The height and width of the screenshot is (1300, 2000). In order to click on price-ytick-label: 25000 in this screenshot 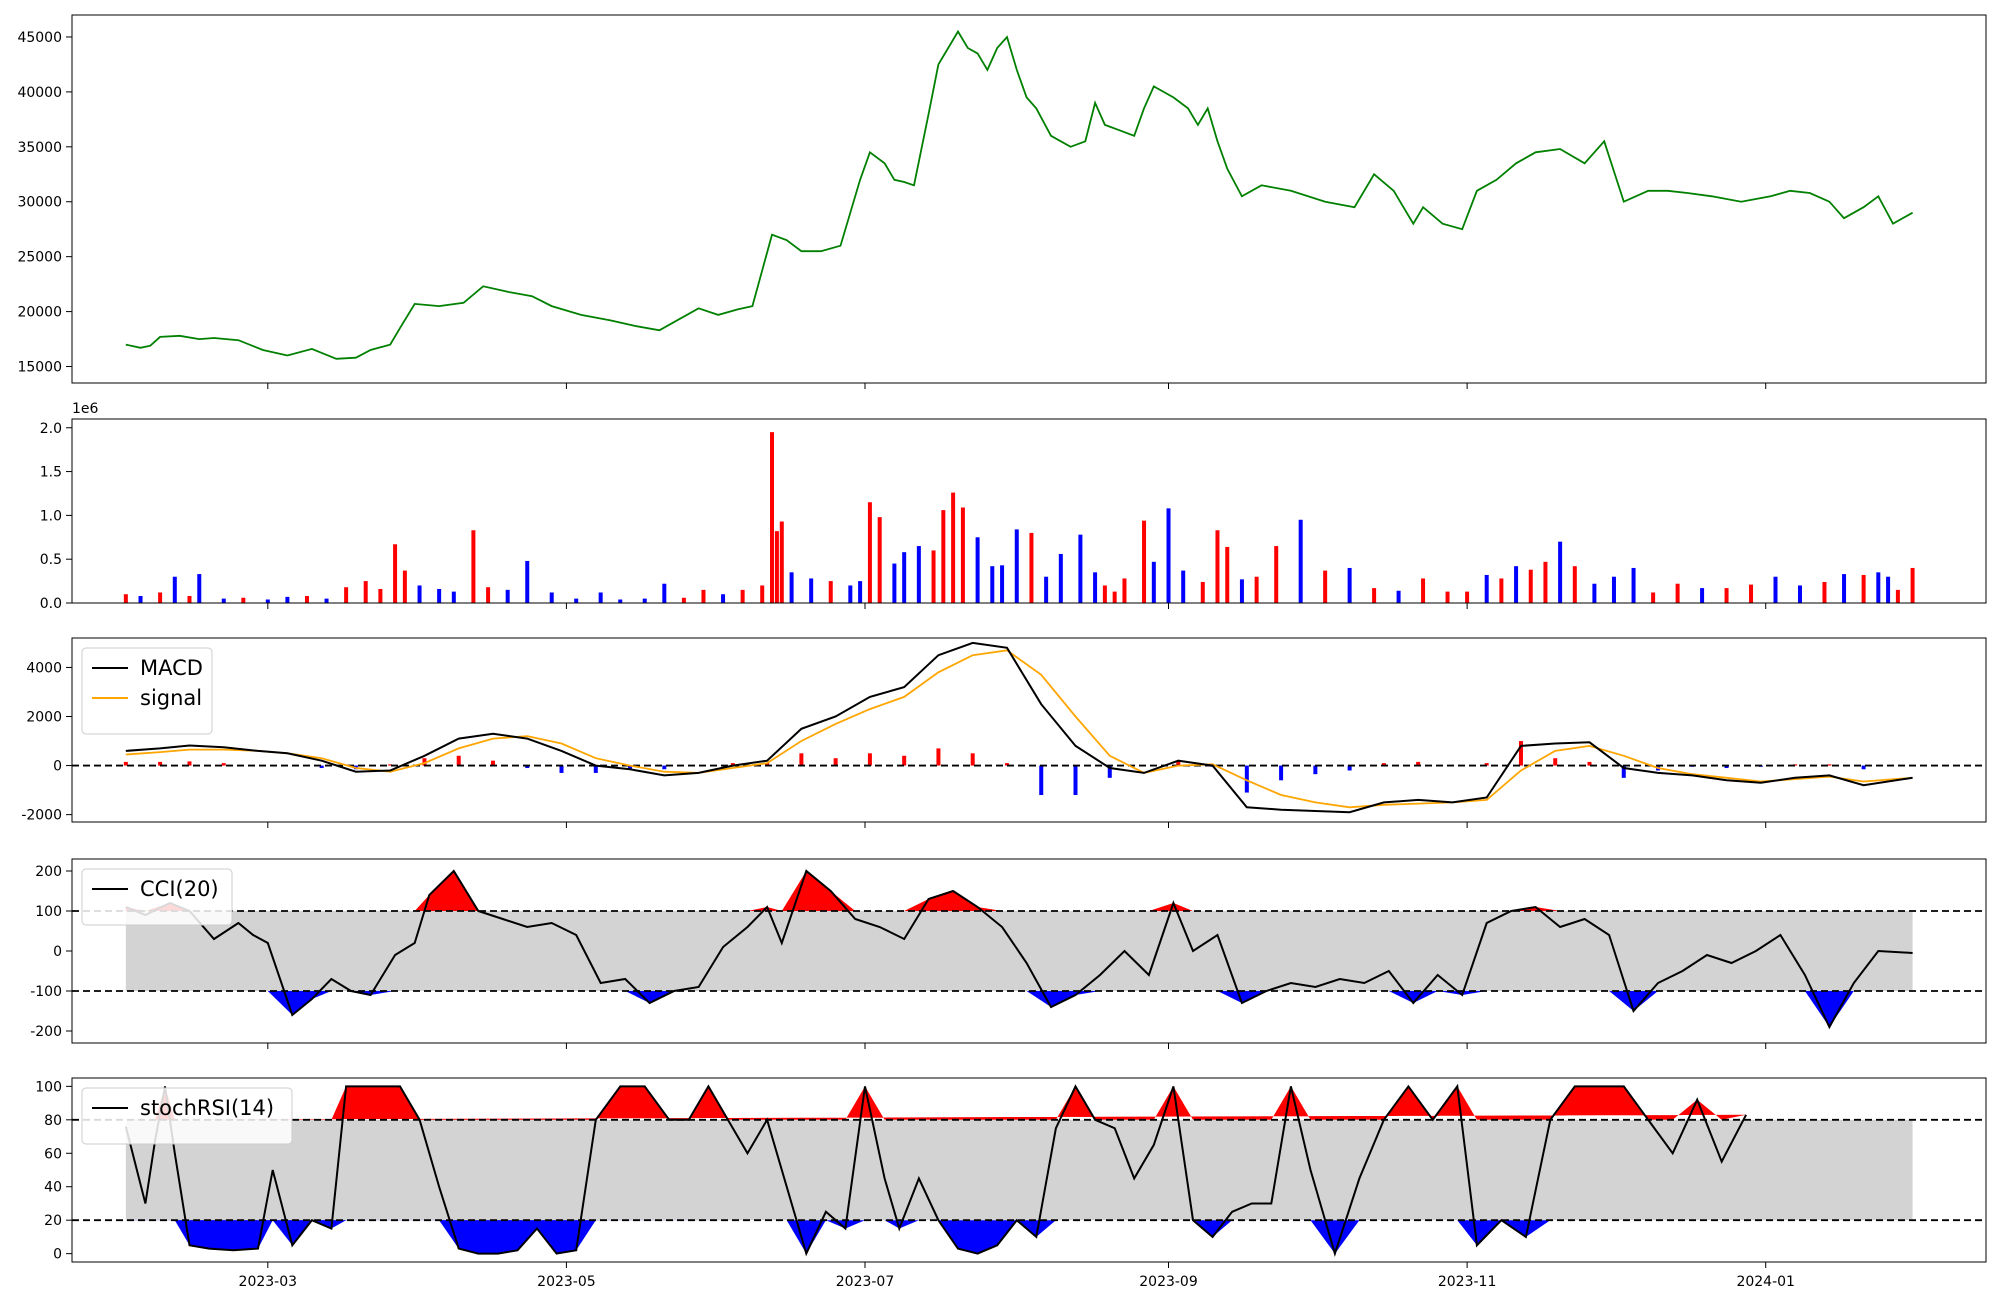, I will do `click(39, 258)`.